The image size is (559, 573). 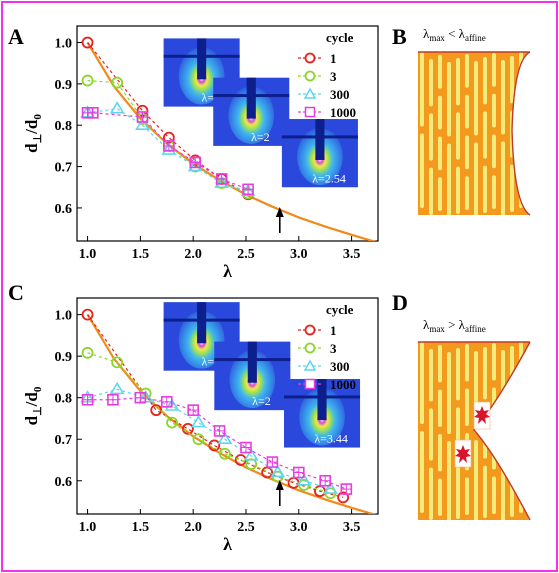 I want to click on panel-label-b: B, so click(x=399, y=36).